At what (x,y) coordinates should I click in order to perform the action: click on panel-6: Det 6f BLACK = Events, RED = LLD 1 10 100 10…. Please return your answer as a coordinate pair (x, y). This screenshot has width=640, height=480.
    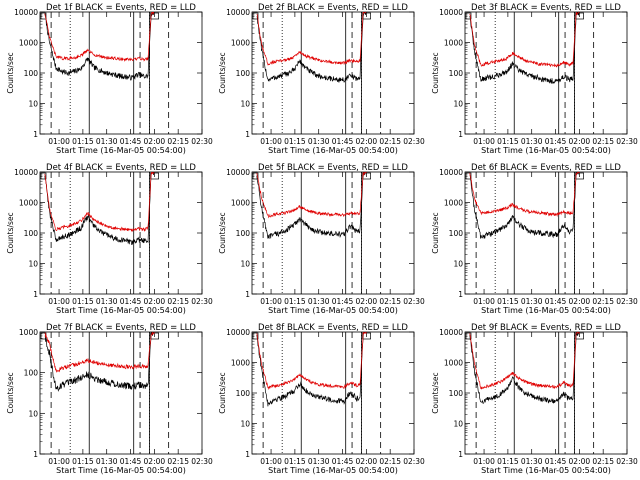
    Looking at the image, I should click on (534, 239).